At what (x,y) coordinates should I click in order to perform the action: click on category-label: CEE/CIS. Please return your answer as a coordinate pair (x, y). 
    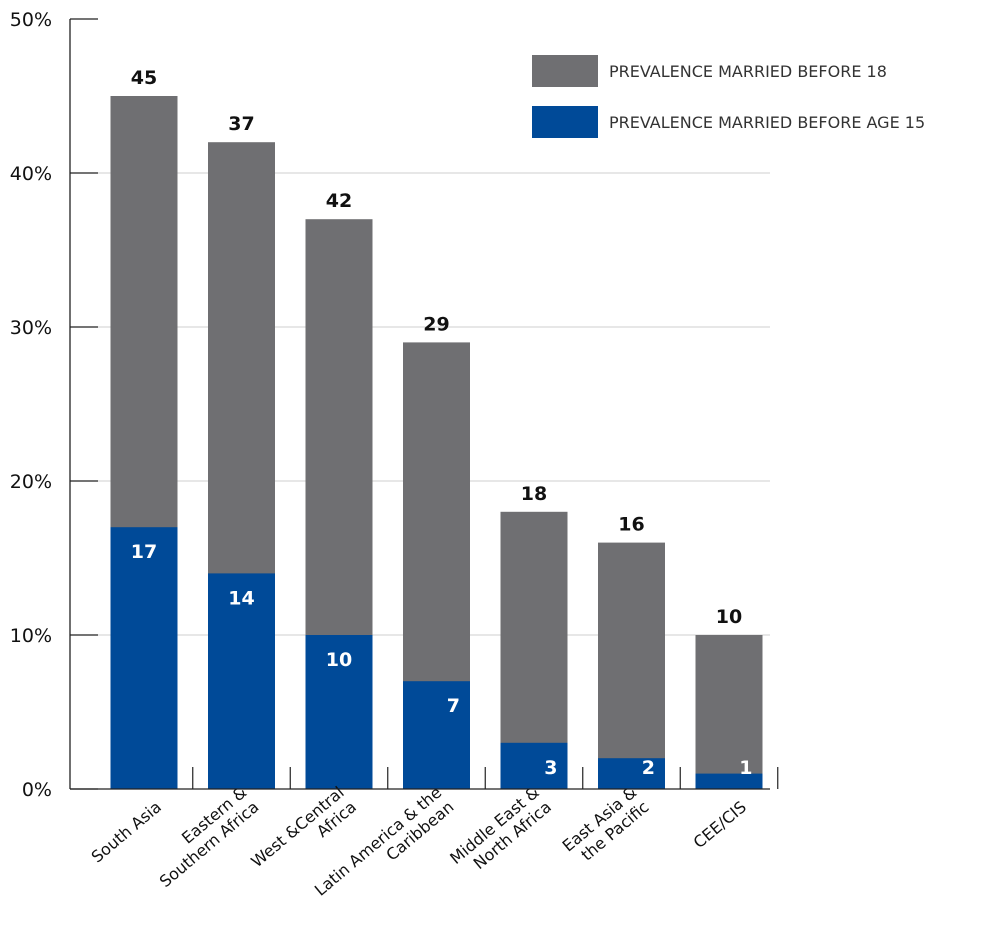
    Looking at the image, I should click on (720, 824).